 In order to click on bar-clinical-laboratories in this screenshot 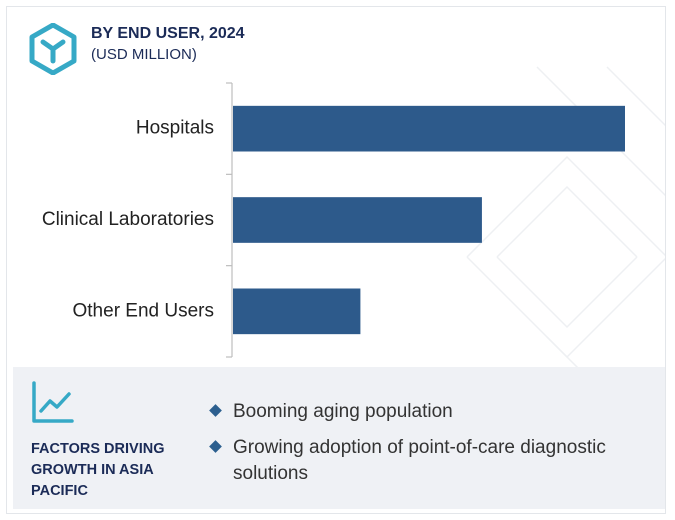, I will do `click(357, 220)`.